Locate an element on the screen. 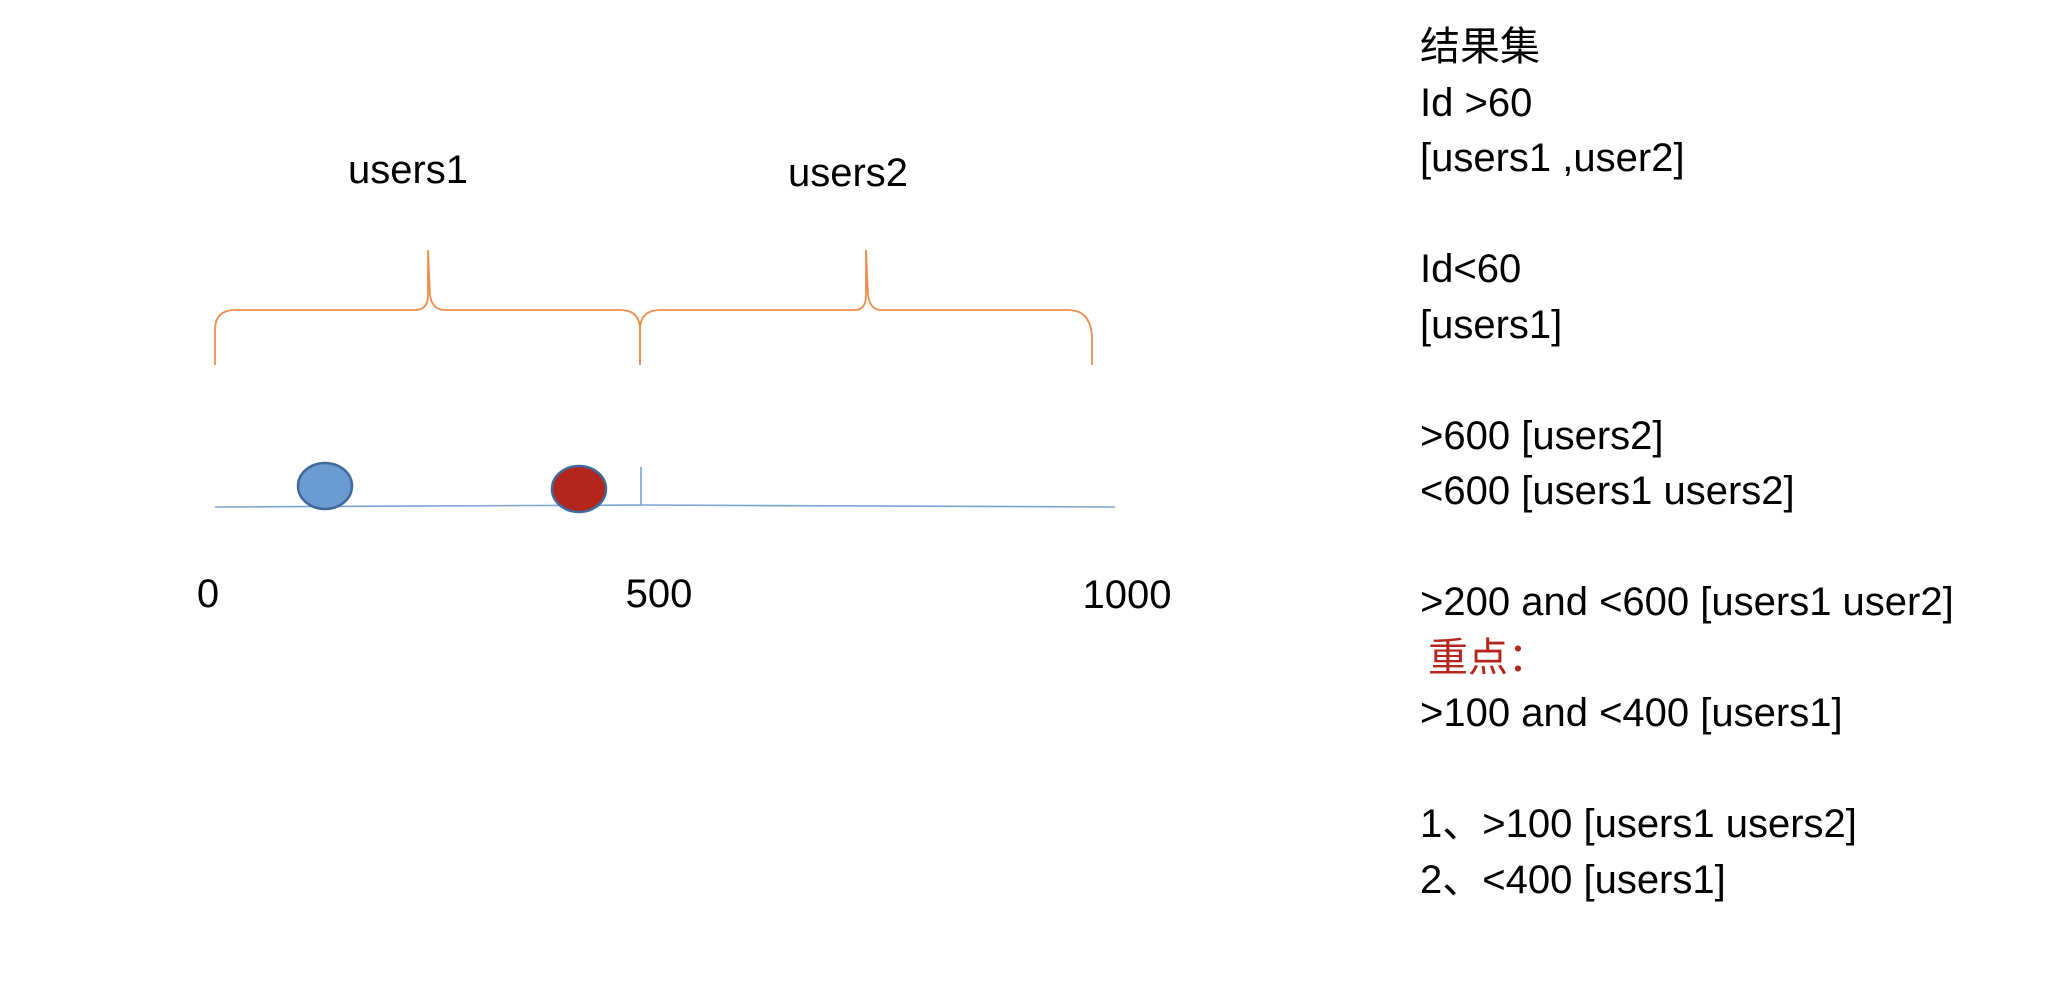 This screenshot has width=2070, height=992. note-line: 2、<400 [users1] is located at coordinates (1573, 879).